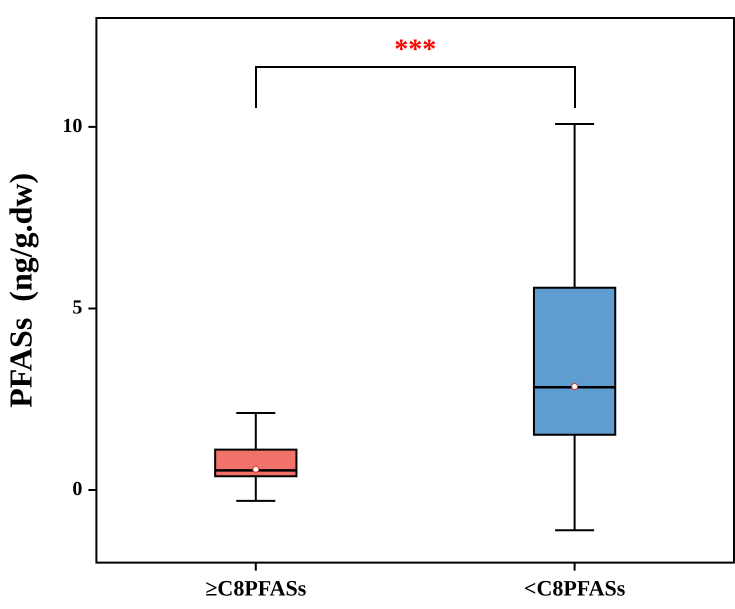 The width and height of the screenshot is (735, 609). I want to click on y-axis-title: PFASs (ng/g.dw), so click(21, 290).